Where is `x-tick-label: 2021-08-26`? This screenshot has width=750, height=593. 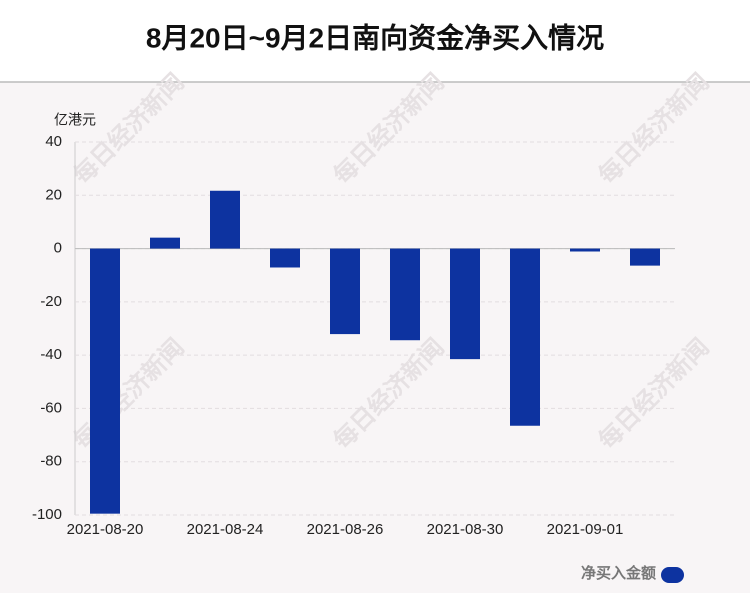 x-tick-label: 2021-08-26 is located at coordinates (345, 529).